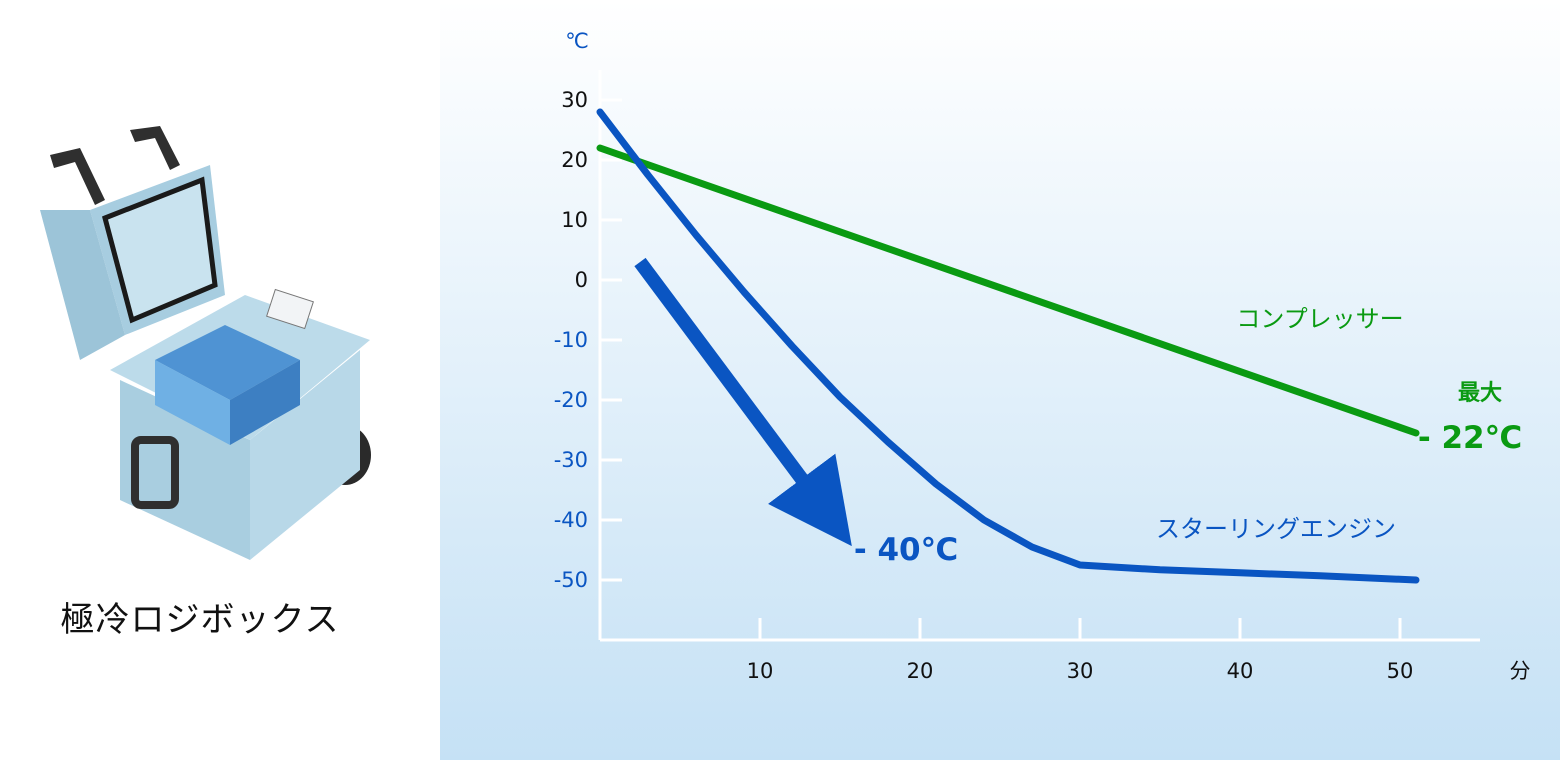 The height and width of the screenshot is (760, 1560). Describe the element at coordinates (571, 520) in the screenshot. I see `y-tick-label: -40` at that location.